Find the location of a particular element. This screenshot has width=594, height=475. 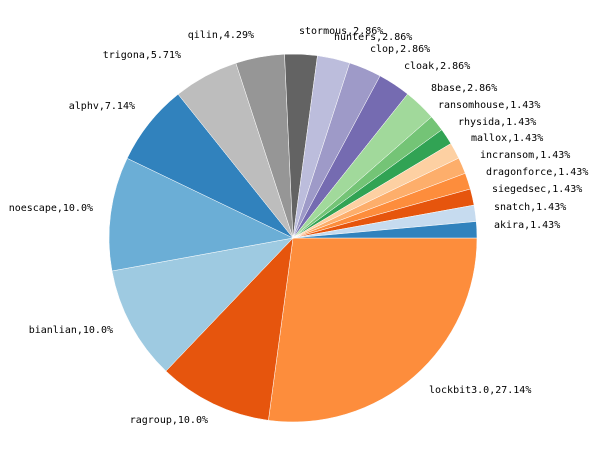

slice-label-15: incransom,1.43% is located at coordinates (525, 155).